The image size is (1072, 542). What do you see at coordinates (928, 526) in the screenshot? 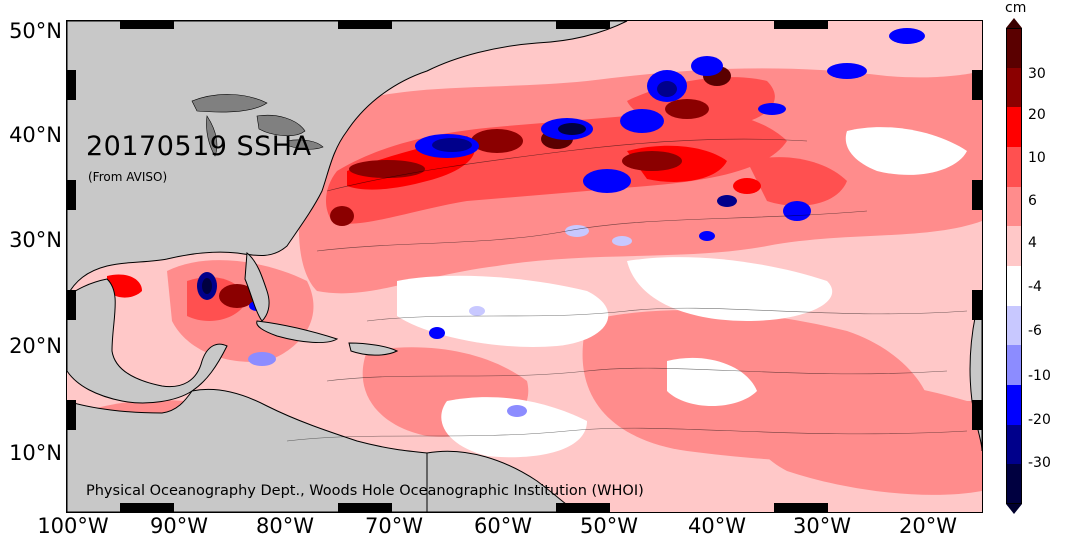
I see `lon-label-20w: 20°W` at bounding box center [928, 526].